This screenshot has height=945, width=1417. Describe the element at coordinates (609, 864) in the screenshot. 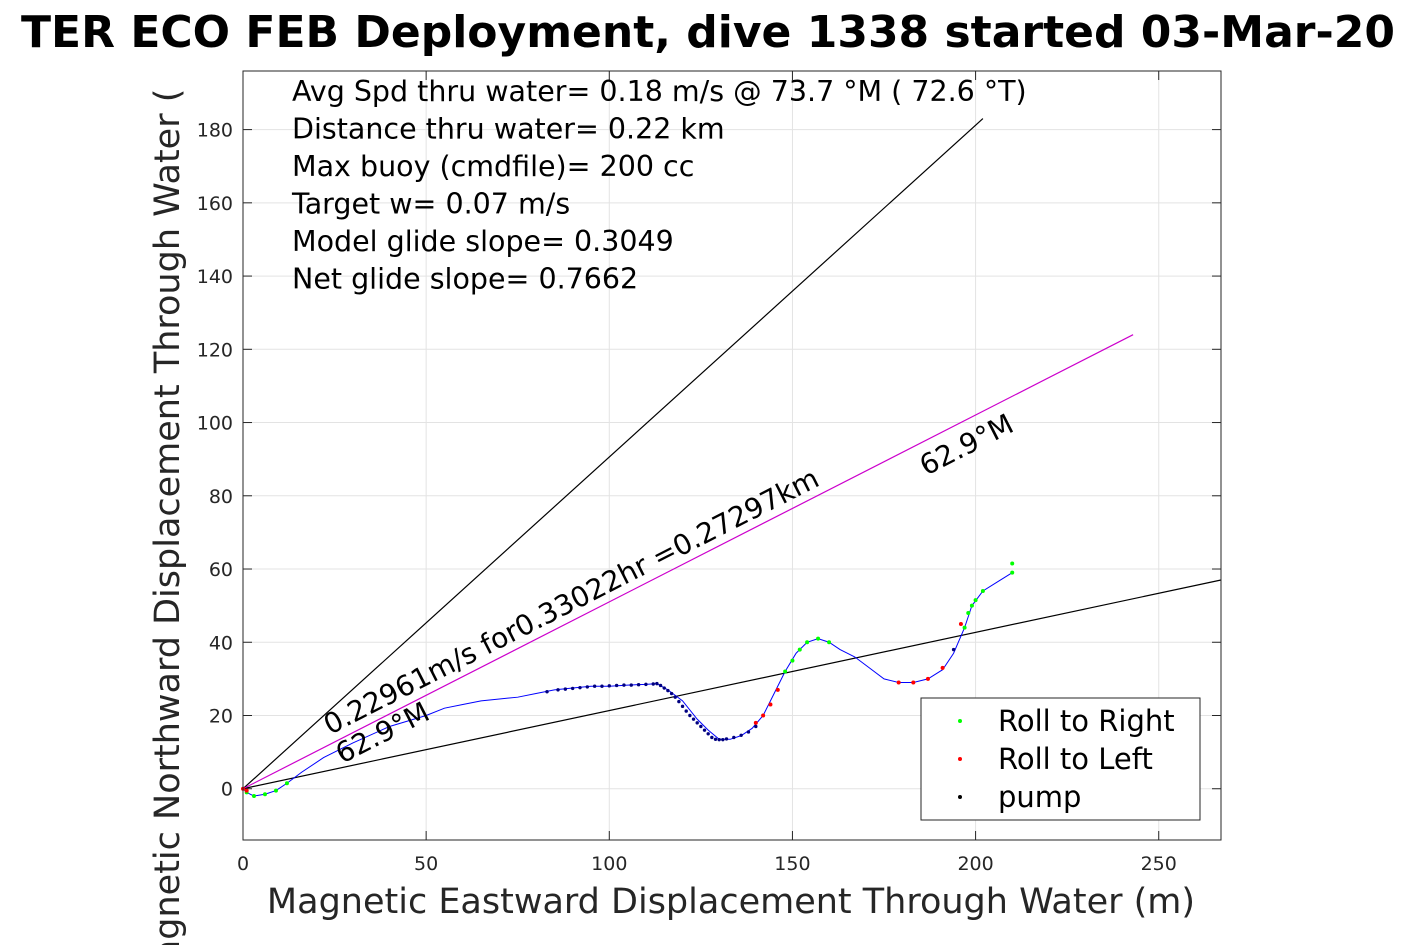

I see `x-tick-label: 100` at that location.